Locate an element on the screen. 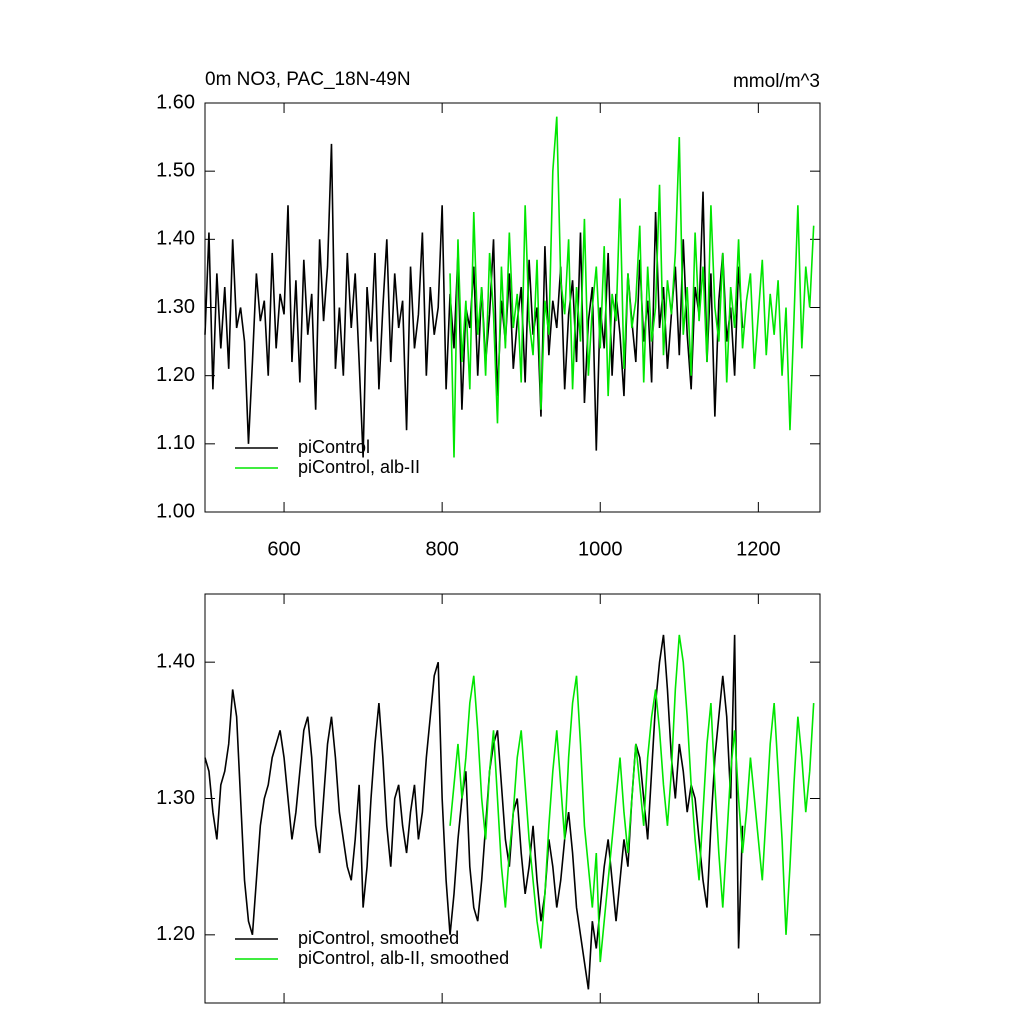 This screenshot has height=1024, width=1024. units-label: mmol/m^3 is located at coordinates (776, 81).